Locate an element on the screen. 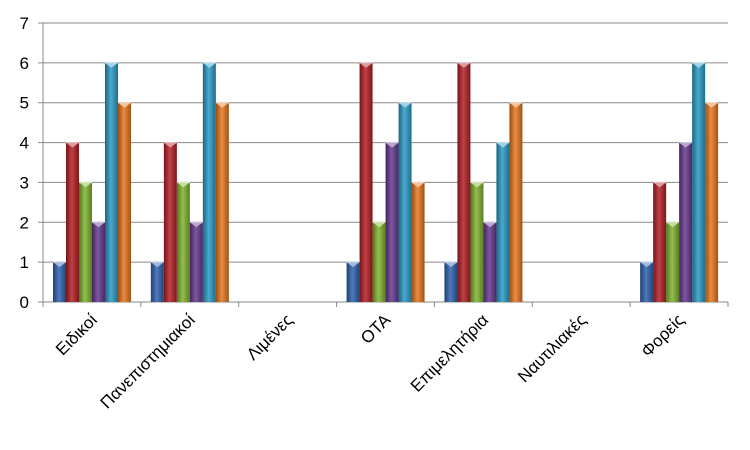 This screenshot has width=750, height=450. y-axis: 0 1 2 3 4 5 6 7 is located at coordinates (32, 163).